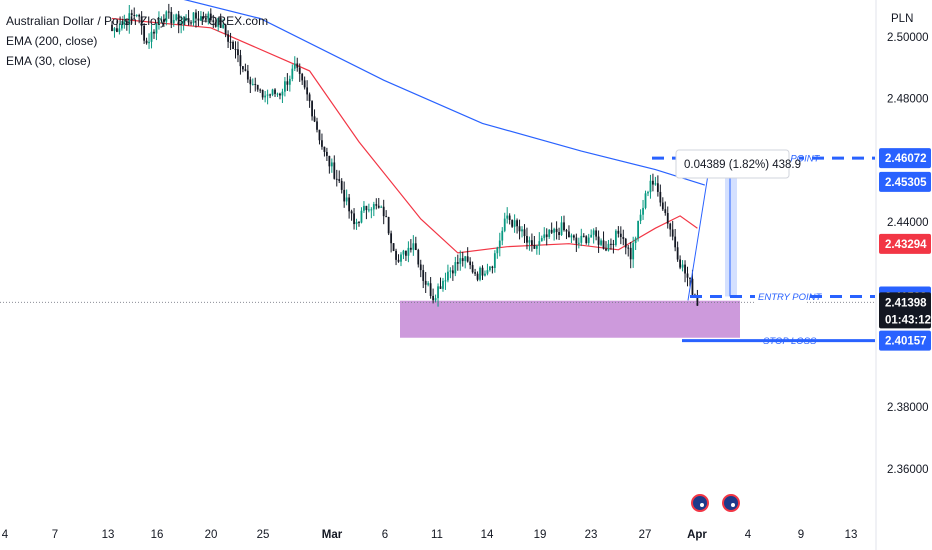 This screenshot has width=932, height=550. I want to click on measure-box, so click(731, 227).